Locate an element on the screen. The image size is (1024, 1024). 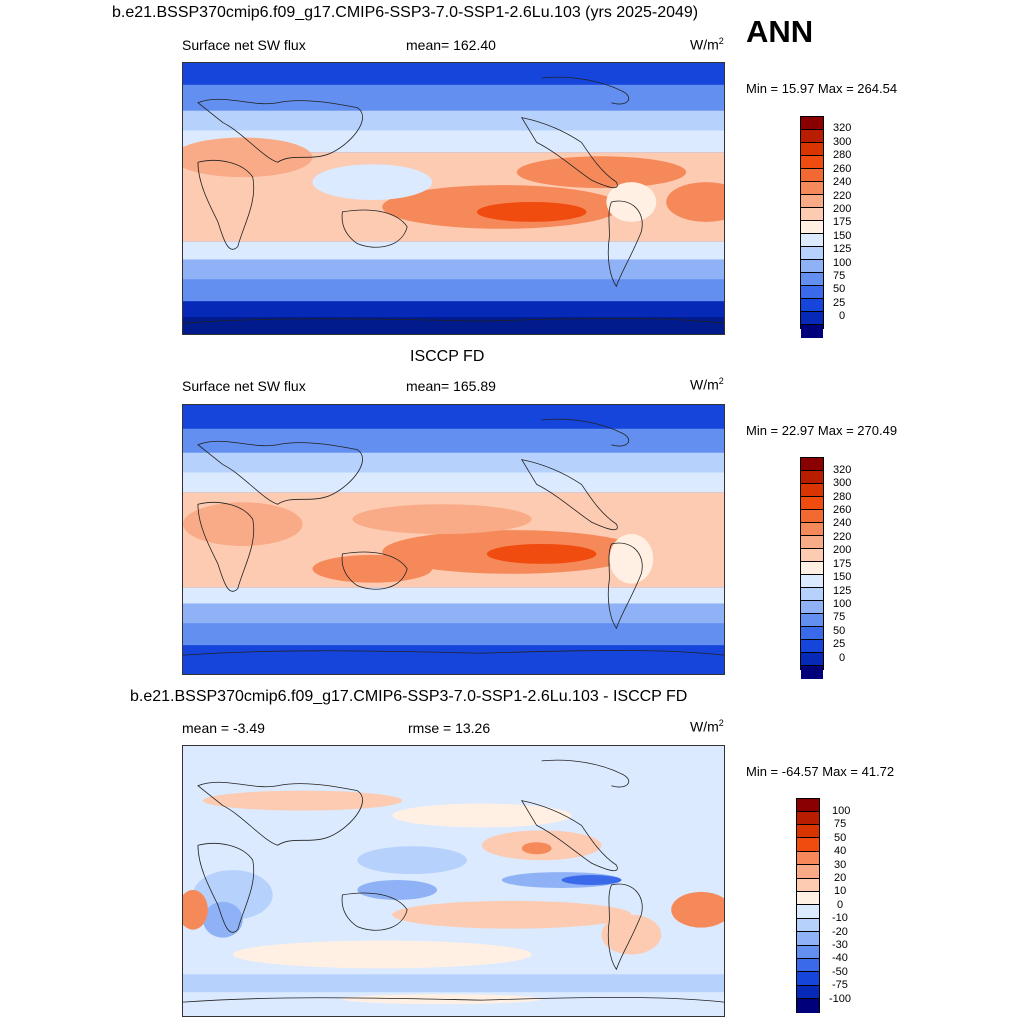
panel2-colorbar is located at coordinates (812, 568).